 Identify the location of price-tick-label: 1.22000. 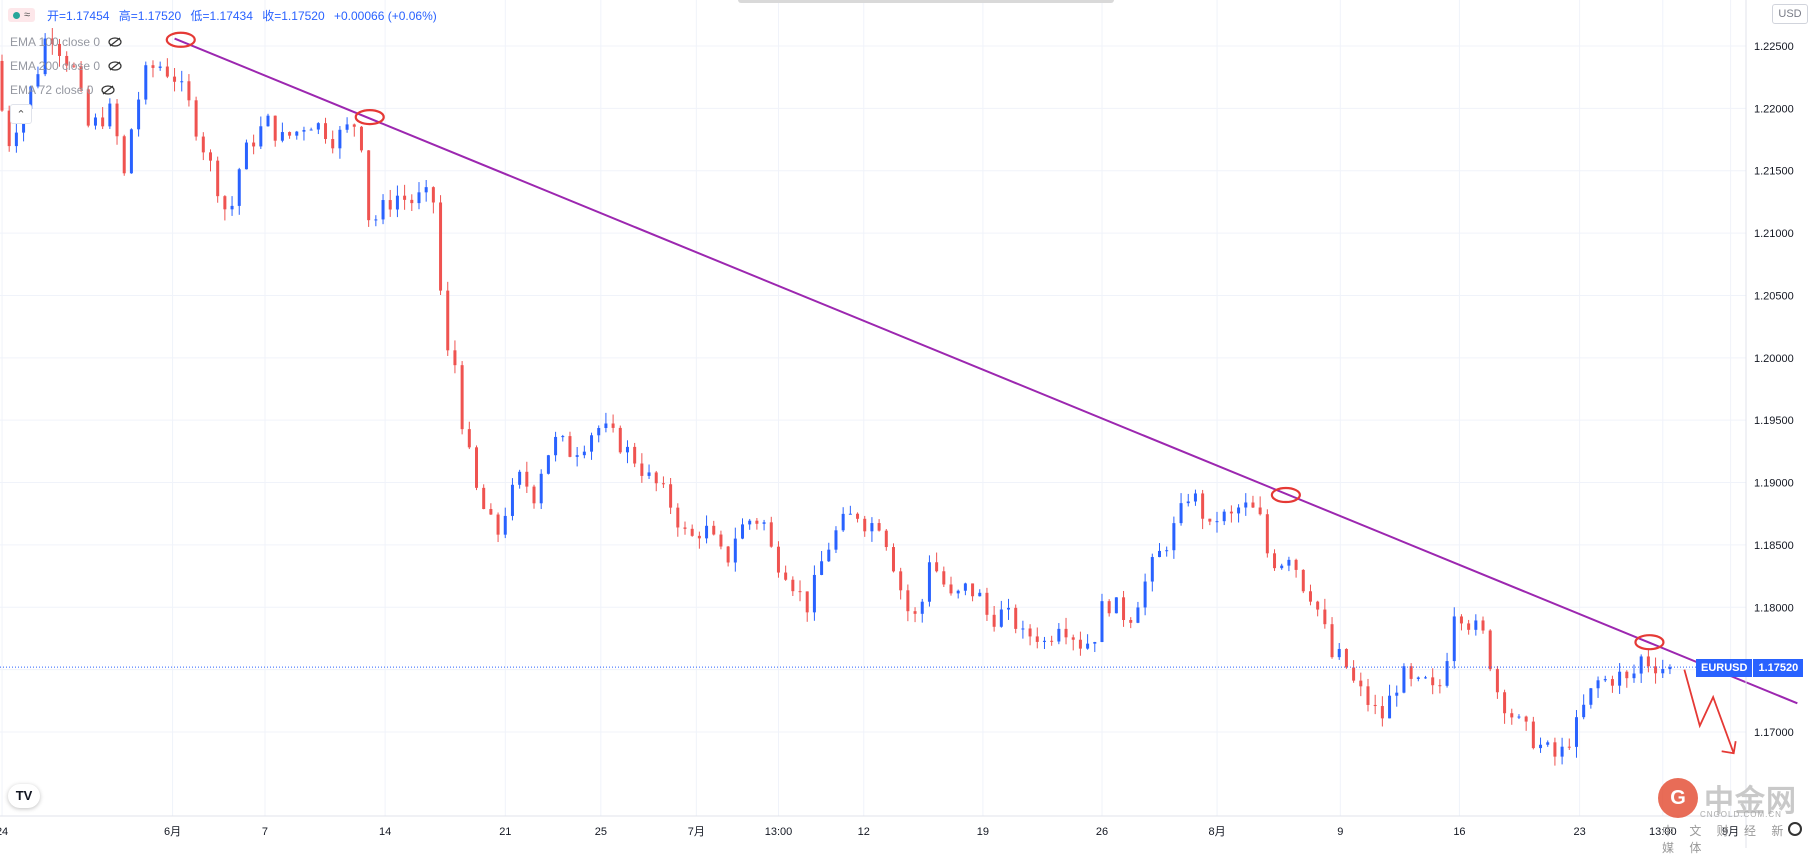
(1774, 109).